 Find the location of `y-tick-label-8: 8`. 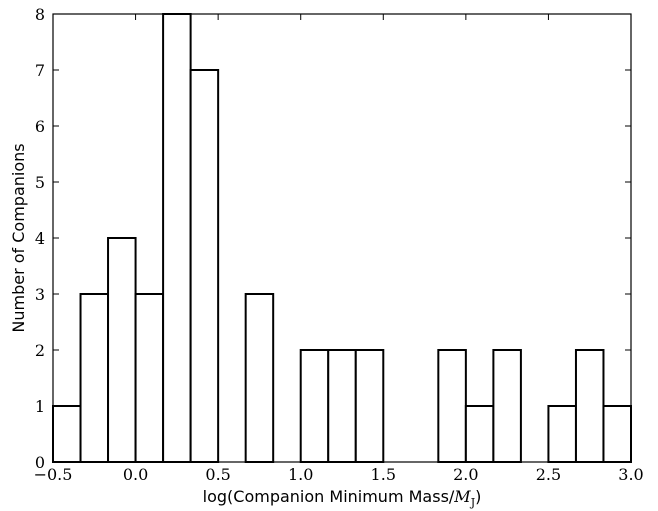

y-tick-label-8: 8 is located at coordinates (40, 14).